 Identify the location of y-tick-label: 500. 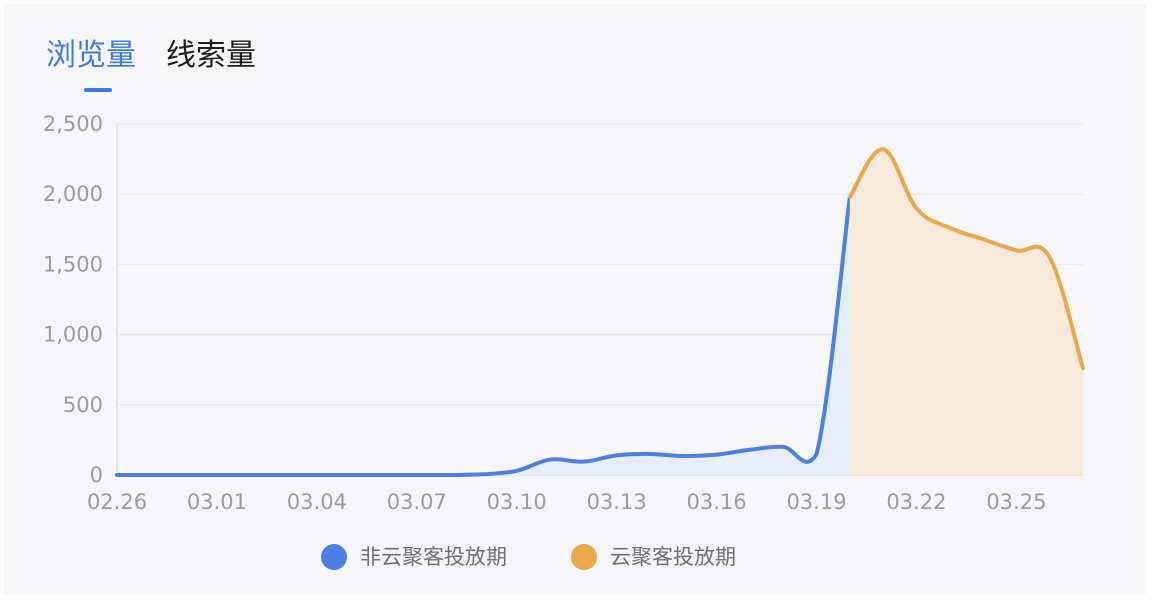
(83, 405).